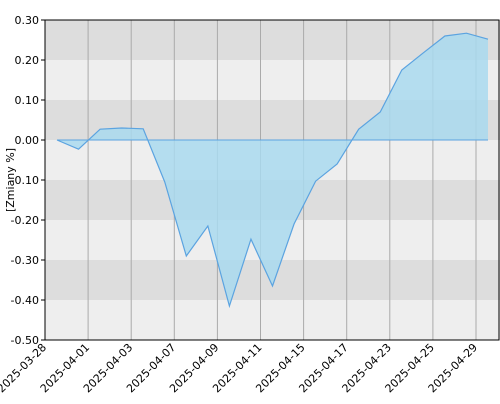  Describe the element at coordinates (25, 220) in the screenshot. I see `y-tick-label: -0.20` at that location.